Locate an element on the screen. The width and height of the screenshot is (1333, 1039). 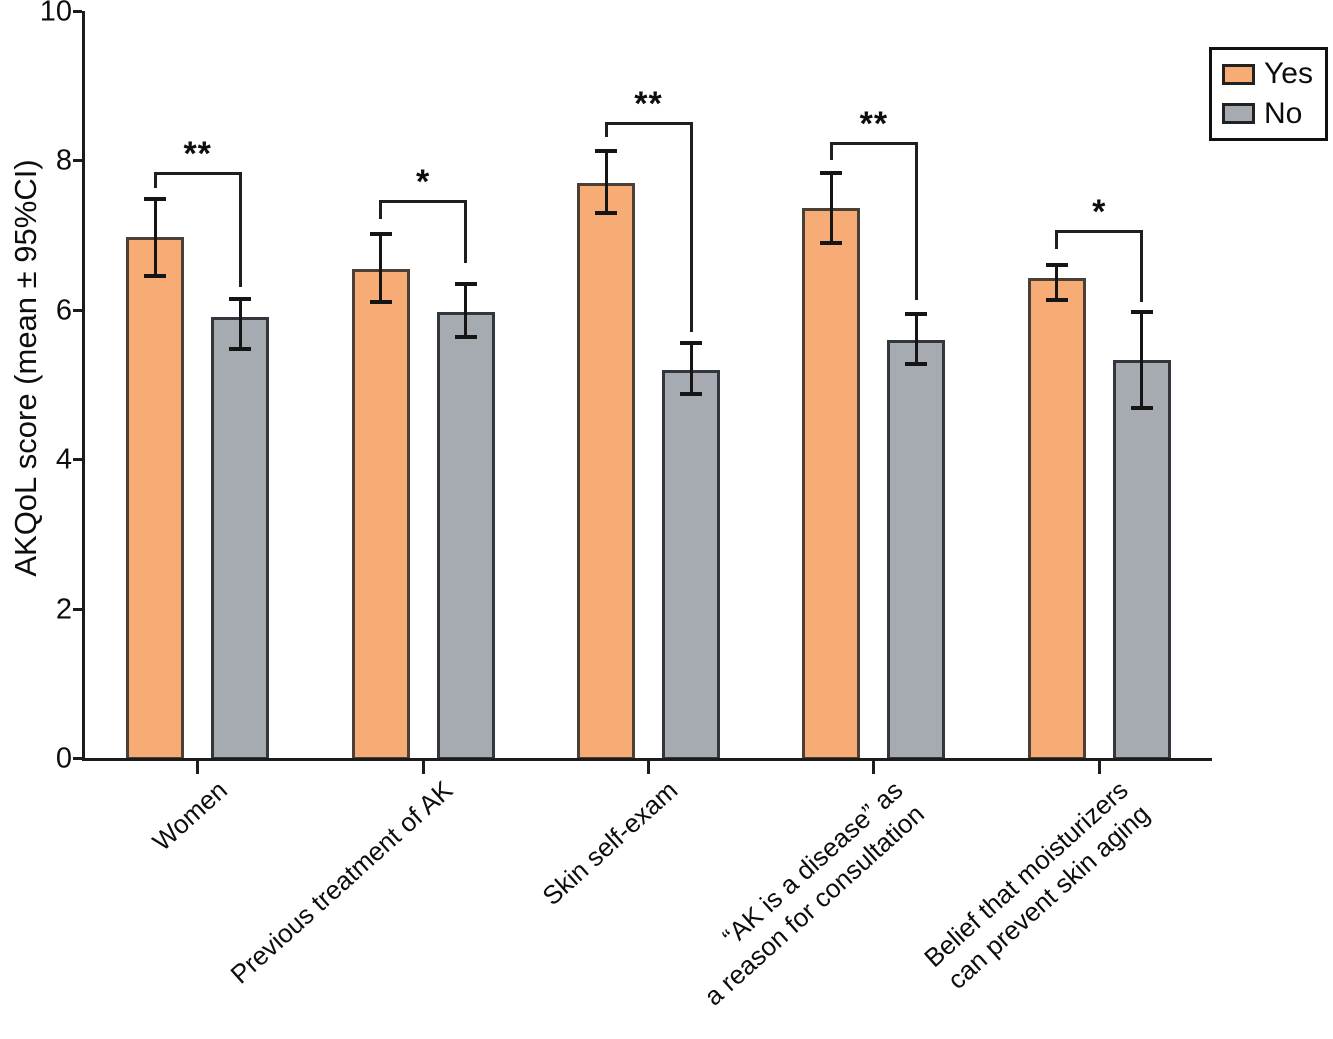
y-axis-line is located at coordinates (83, 386).